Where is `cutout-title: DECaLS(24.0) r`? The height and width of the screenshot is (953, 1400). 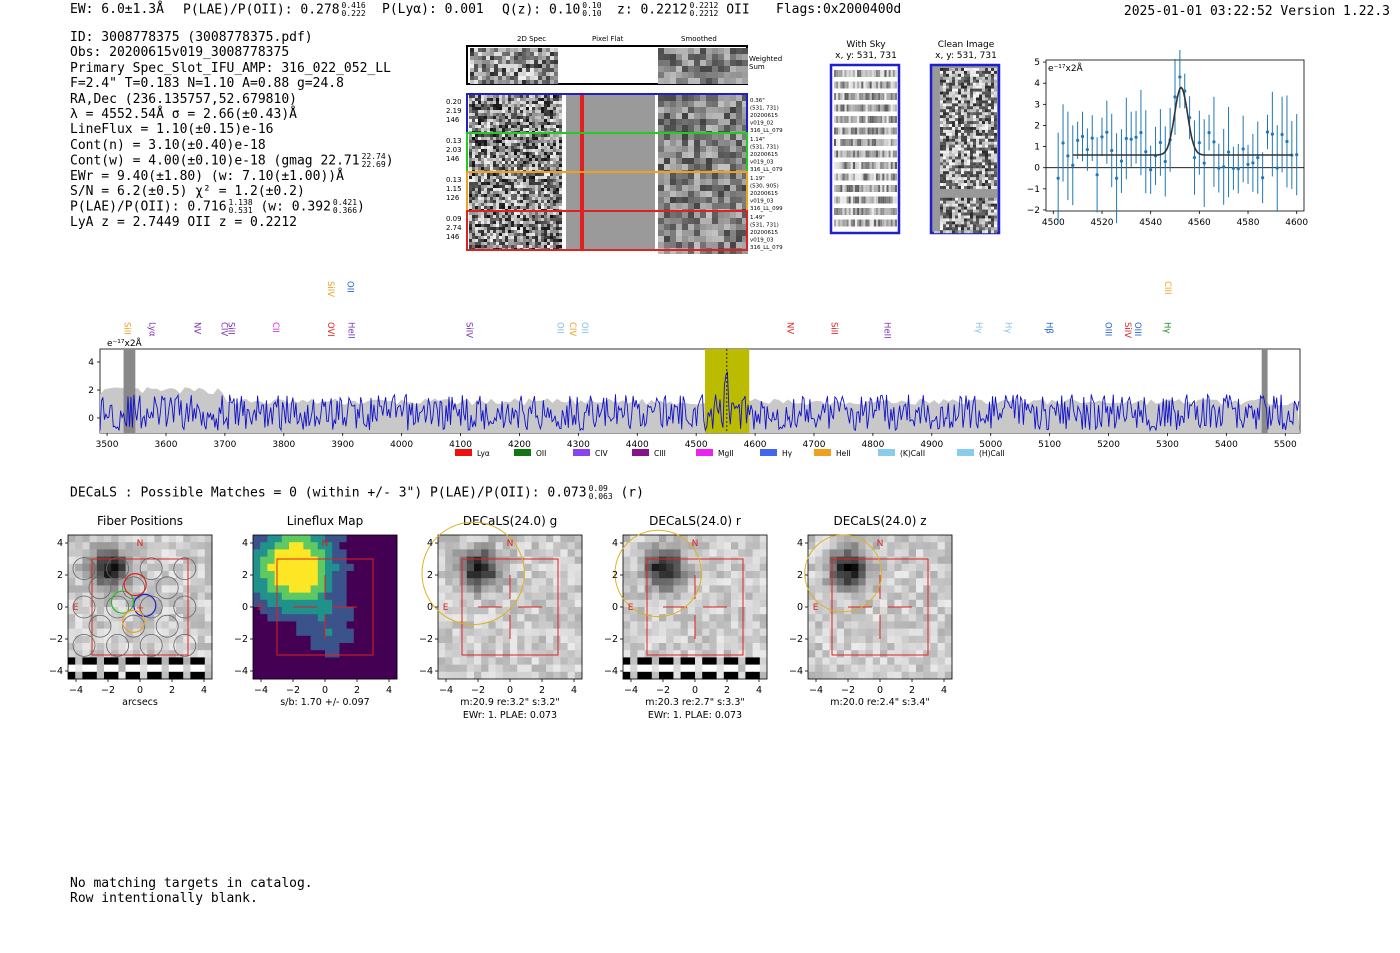
cutout-title: DECaLS(24.0) r is located at coordinates (695, 521).